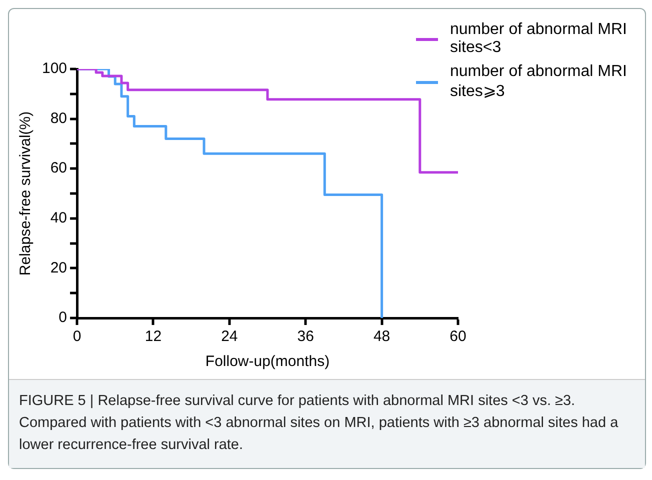 The height and width of the screenshot is (480, 652). I want to click on x-tick-label: 0, so click(77, 337).